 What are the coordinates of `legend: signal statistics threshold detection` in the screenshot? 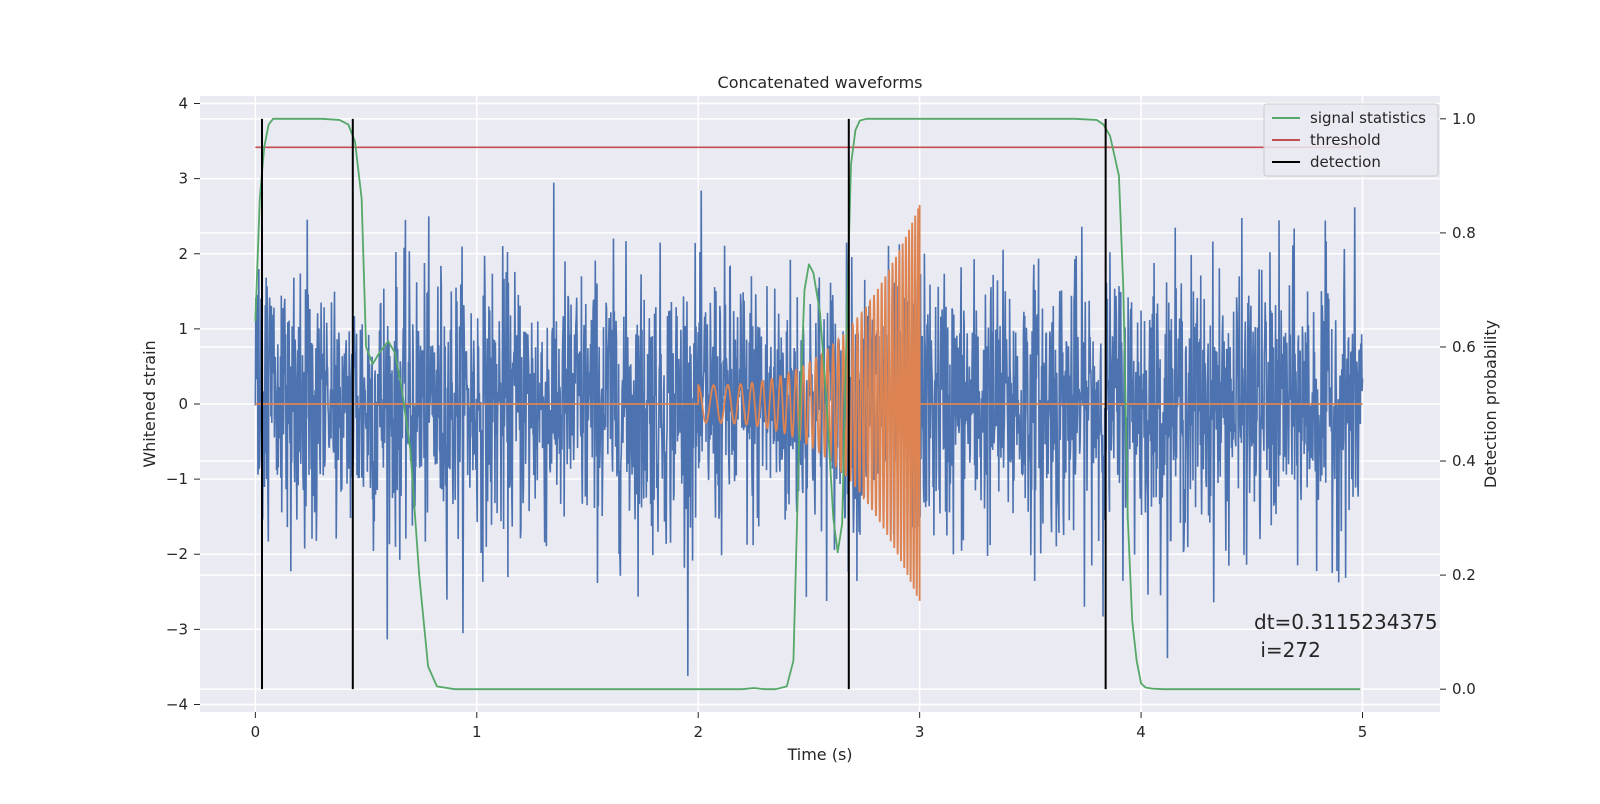 It's located at (1351, 140).